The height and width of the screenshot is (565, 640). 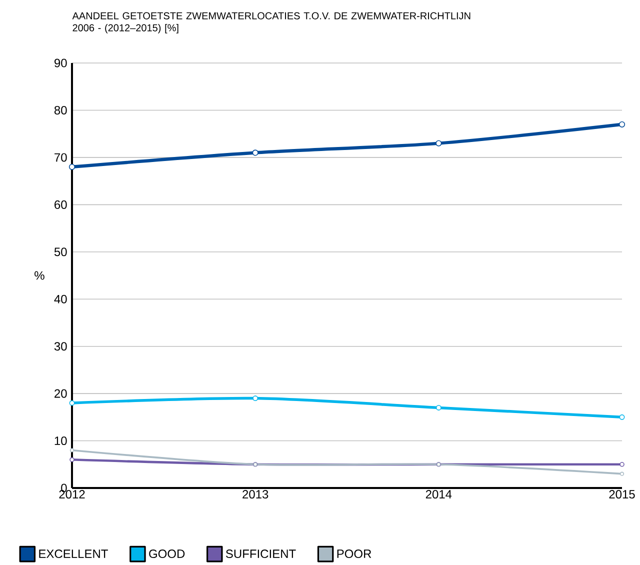 What do you see at coordinates (73, 554) in the screenshot?
I see `legend-label: EXCELLENT` at bounding box center [73, 554].